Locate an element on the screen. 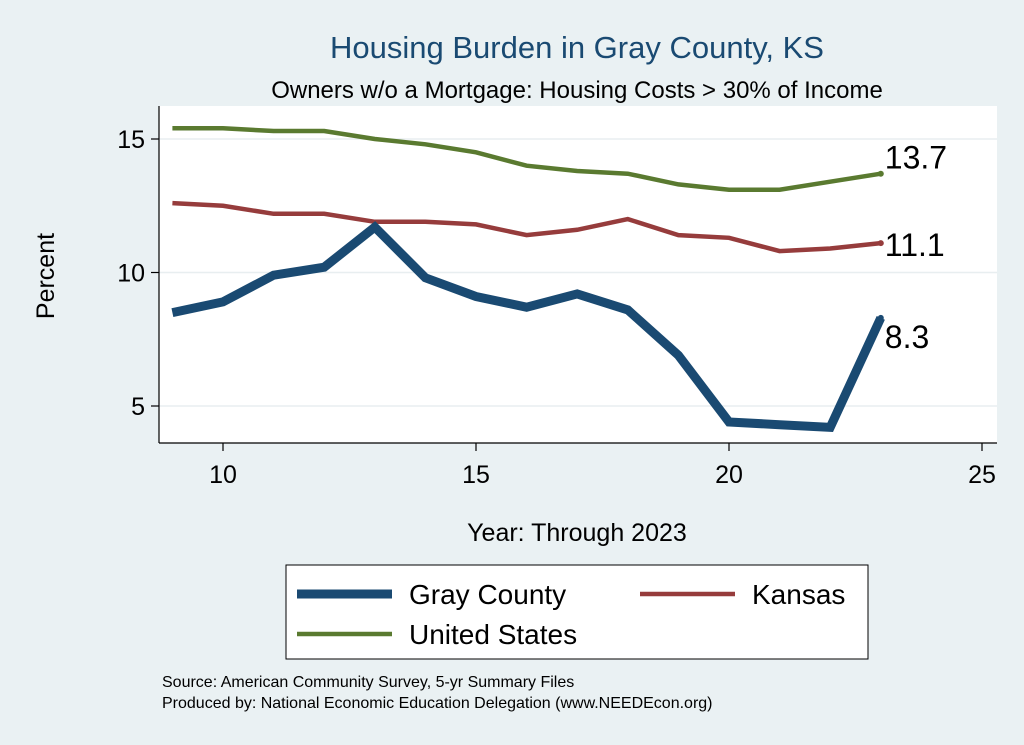 This screenshot has height=745, width=1024. legend-box is located at coordinates (577, 612).